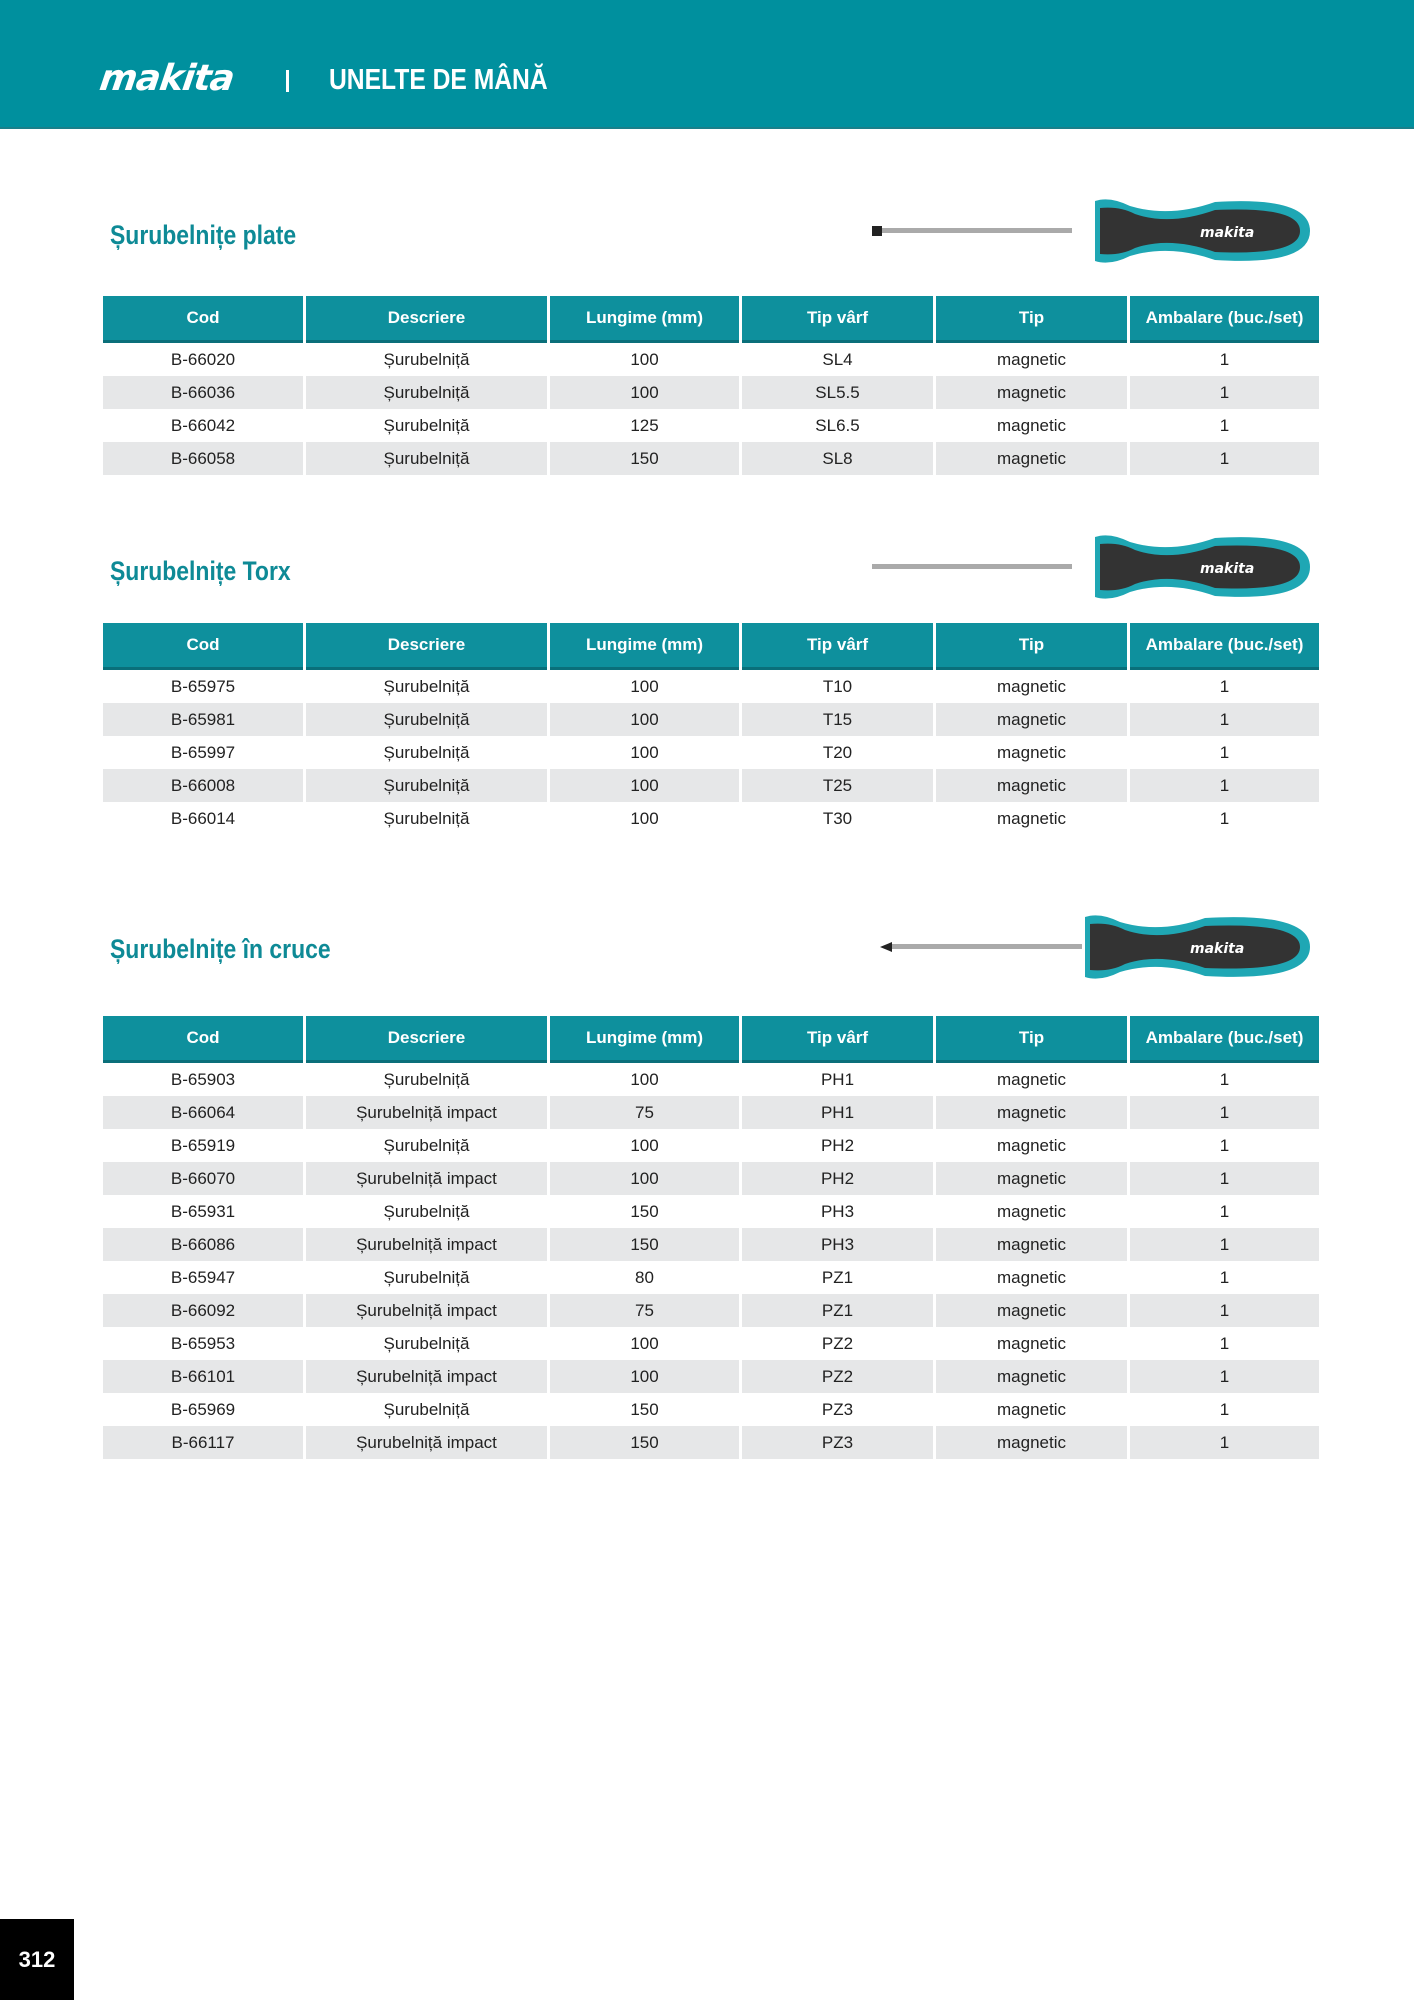 The height and width of the screenshot is (2000, 1414). Describe the element at coordinates (203, 1112) in the screenshot. I see `table-cell: B-66064` at that location.